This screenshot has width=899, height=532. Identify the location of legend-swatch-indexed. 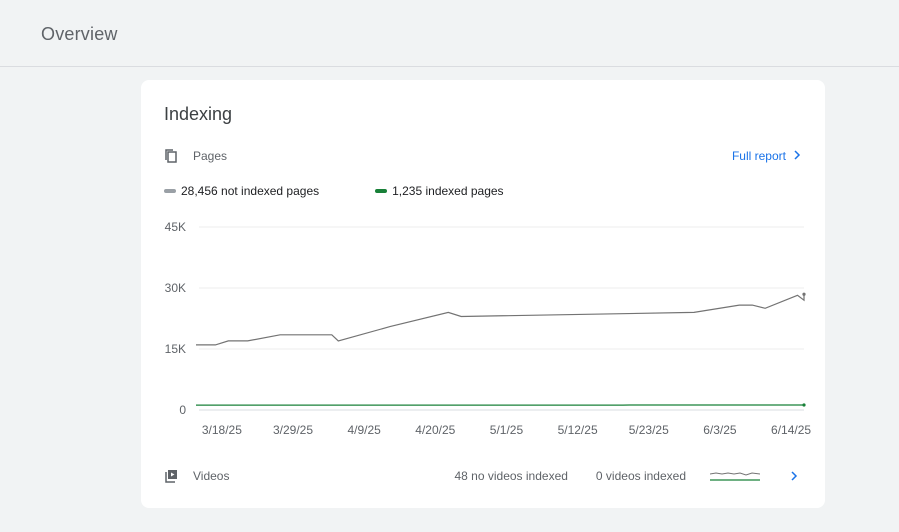
(381, 191).